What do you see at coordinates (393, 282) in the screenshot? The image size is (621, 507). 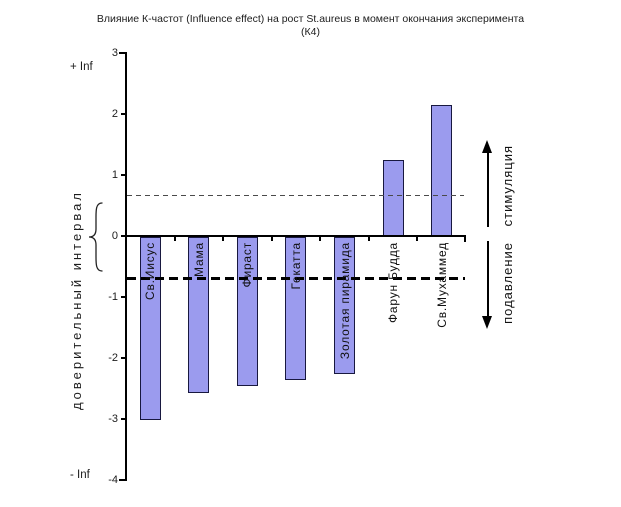 I see `bar-label: Фарун Будда` at bounding box center [393, 282].